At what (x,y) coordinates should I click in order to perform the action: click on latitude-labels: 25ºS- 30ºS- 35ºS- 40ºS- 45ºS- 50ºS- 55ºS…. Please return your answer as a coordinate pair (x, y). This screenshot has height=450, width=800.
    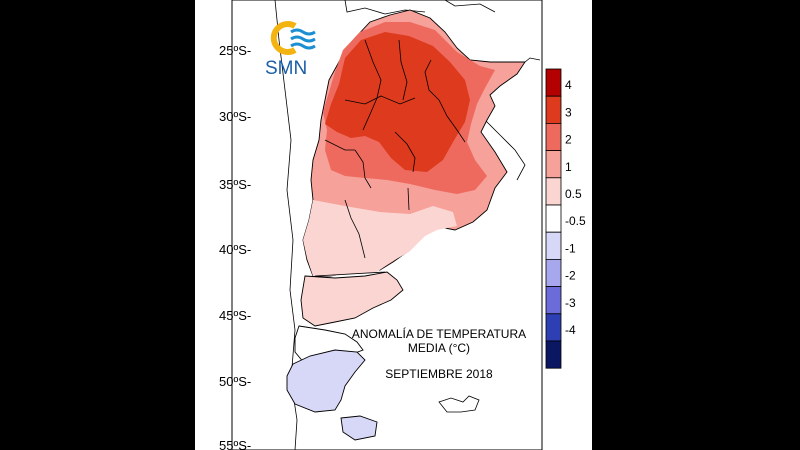
    Looking at the image, I should click on (235, 246).